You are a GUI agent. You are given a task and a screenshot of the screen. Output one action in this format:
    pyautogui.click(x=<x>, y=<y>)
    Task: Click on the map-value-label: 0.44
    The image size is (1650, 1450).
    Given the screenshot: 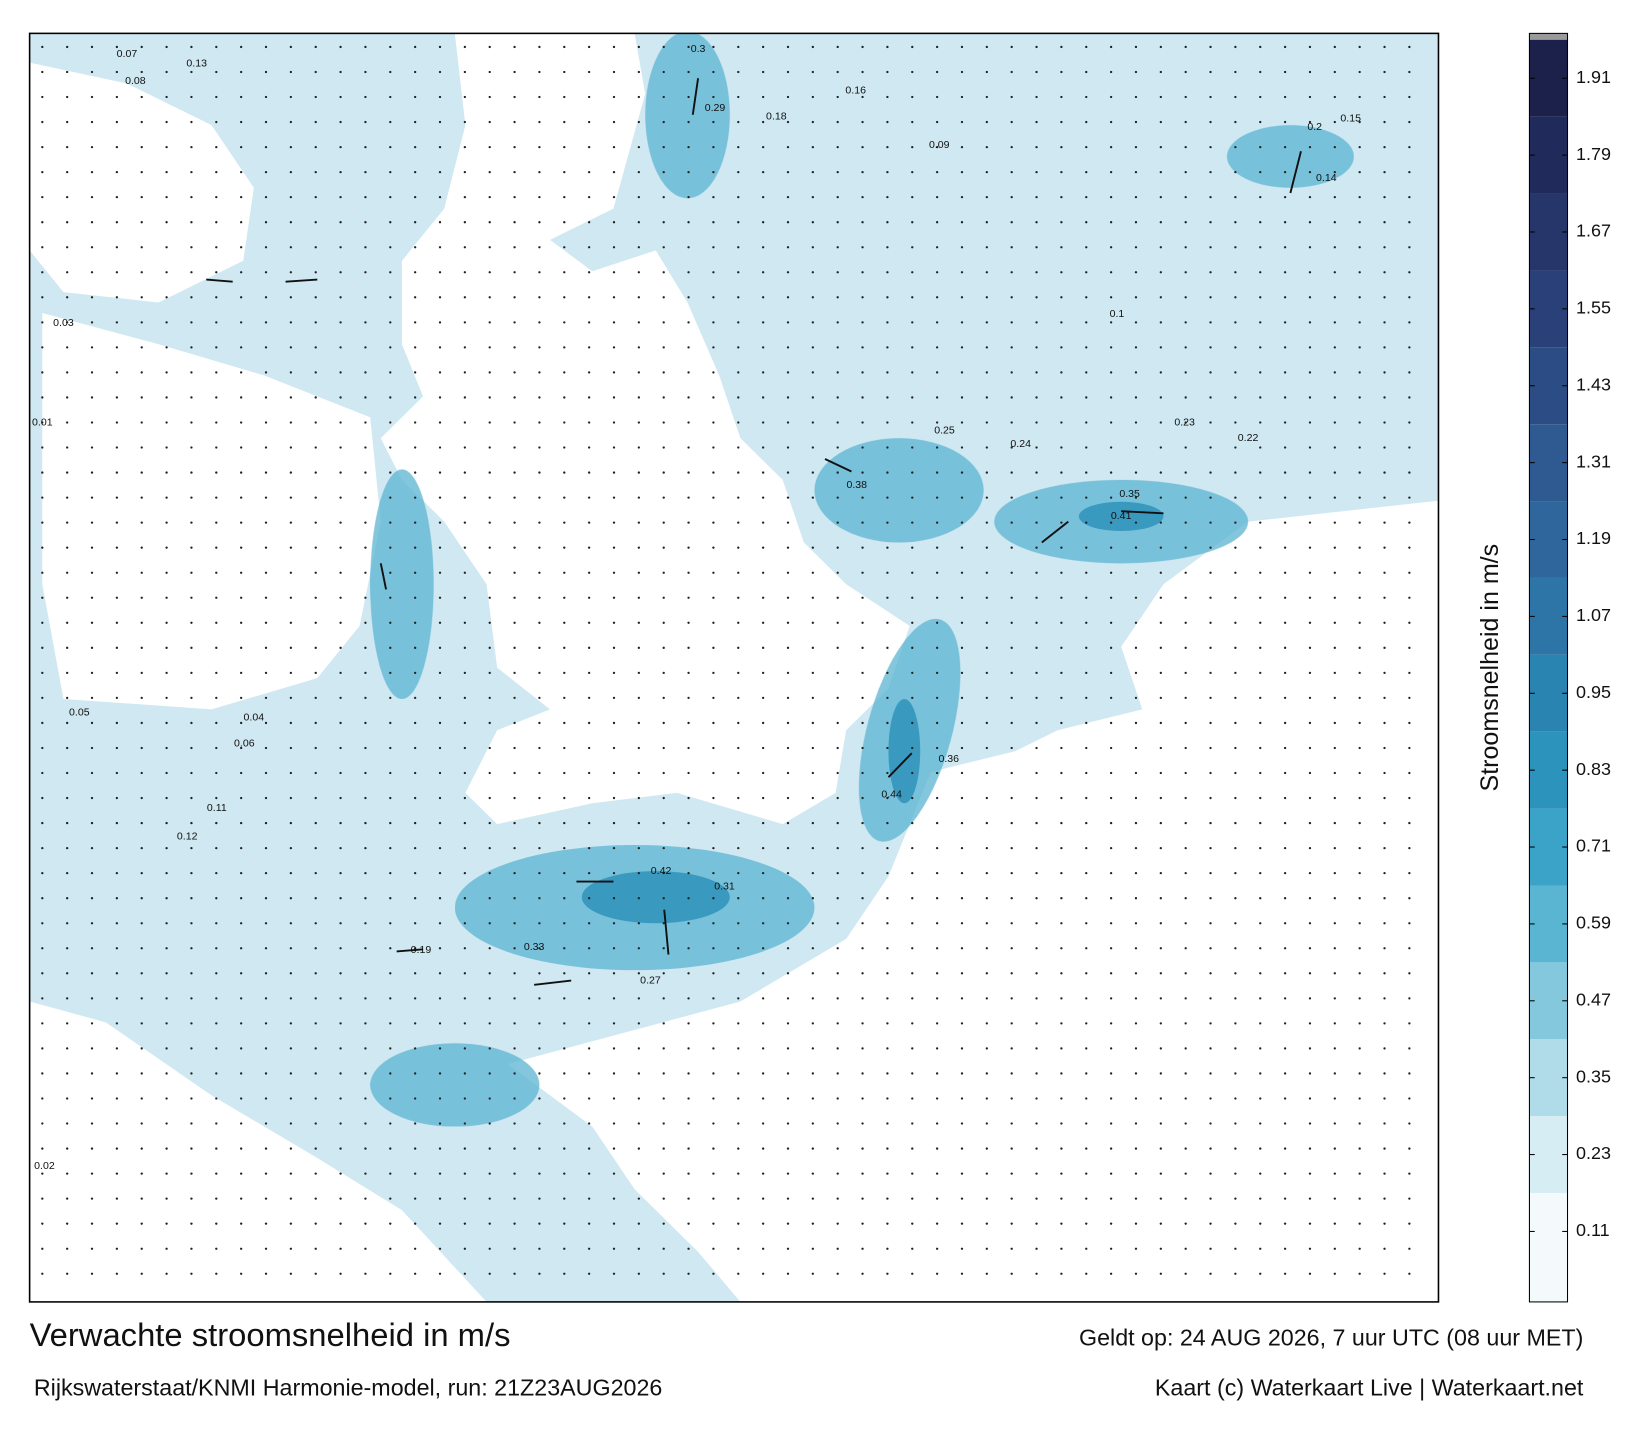 What is the action you would take?
    pyautogui.click(x=891, y=795)
    